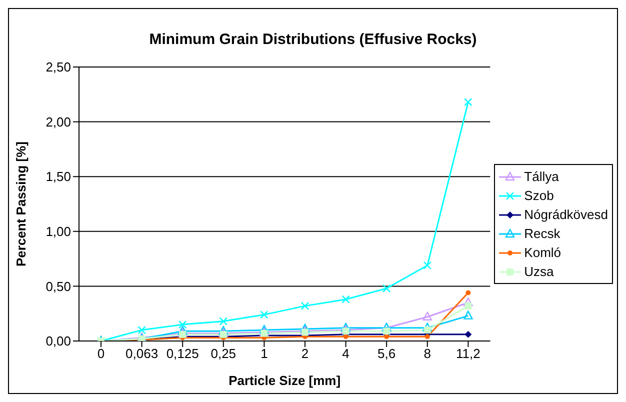 The height and width of the screenshot is (402, 626). What do you see at coordinates (539, 195) in the screenshot?
I see `legend-label: Szob` at bounding box center [539, 195].